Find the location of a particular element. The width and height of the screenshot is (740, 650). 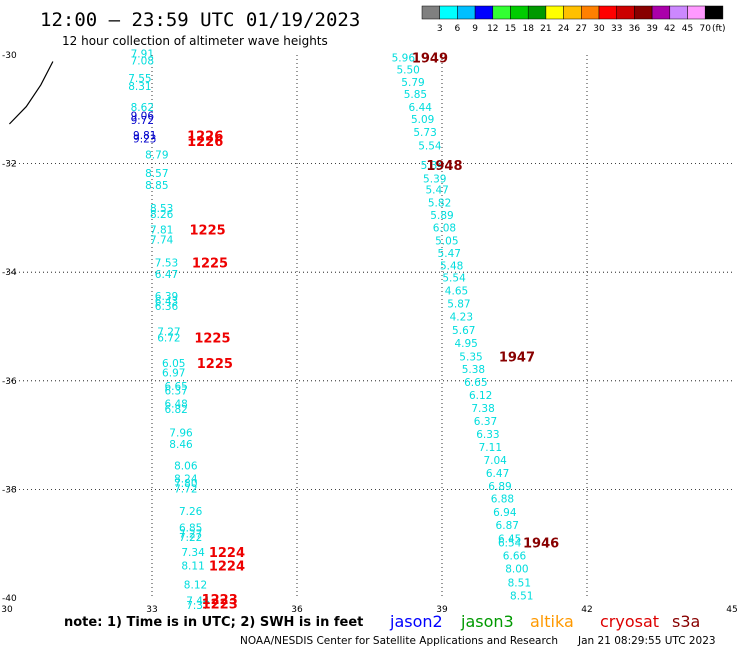

swh-value: 5.38 is located at coordinates (473, 370).